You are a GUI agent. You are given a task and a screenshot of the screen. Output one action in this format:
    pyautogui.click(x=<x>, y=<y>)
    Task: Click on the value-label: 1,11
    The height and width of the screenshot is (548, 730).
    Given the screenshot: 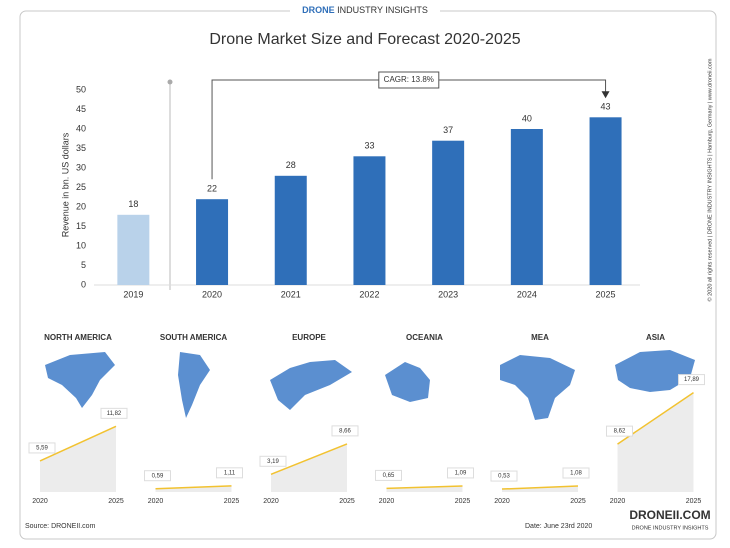 What is the action you would take?
    pyautogui.click(x=230, y=473)
    